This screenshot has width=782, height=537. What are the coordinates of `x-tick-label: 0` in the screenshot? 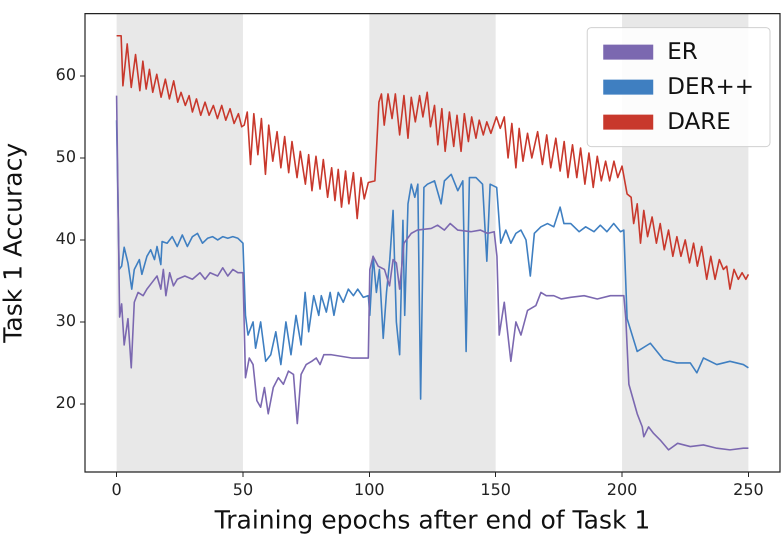 It's located at (116, 489).